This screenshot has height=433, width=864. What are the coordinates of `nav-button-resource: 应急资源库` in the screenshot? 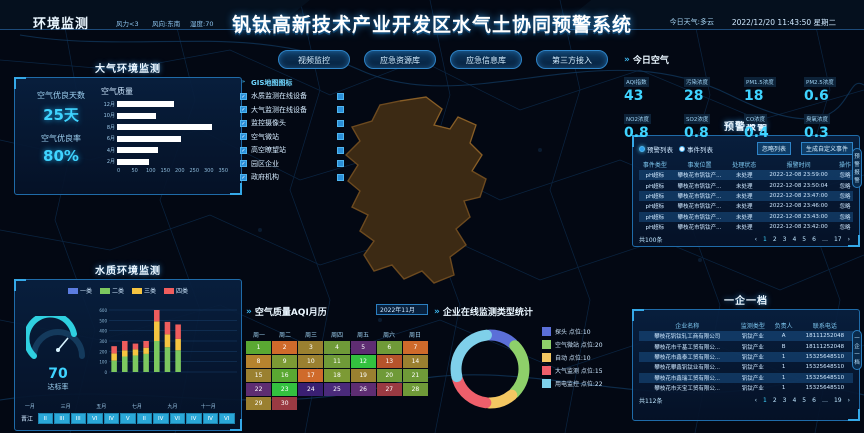 It's located at (400, 59).